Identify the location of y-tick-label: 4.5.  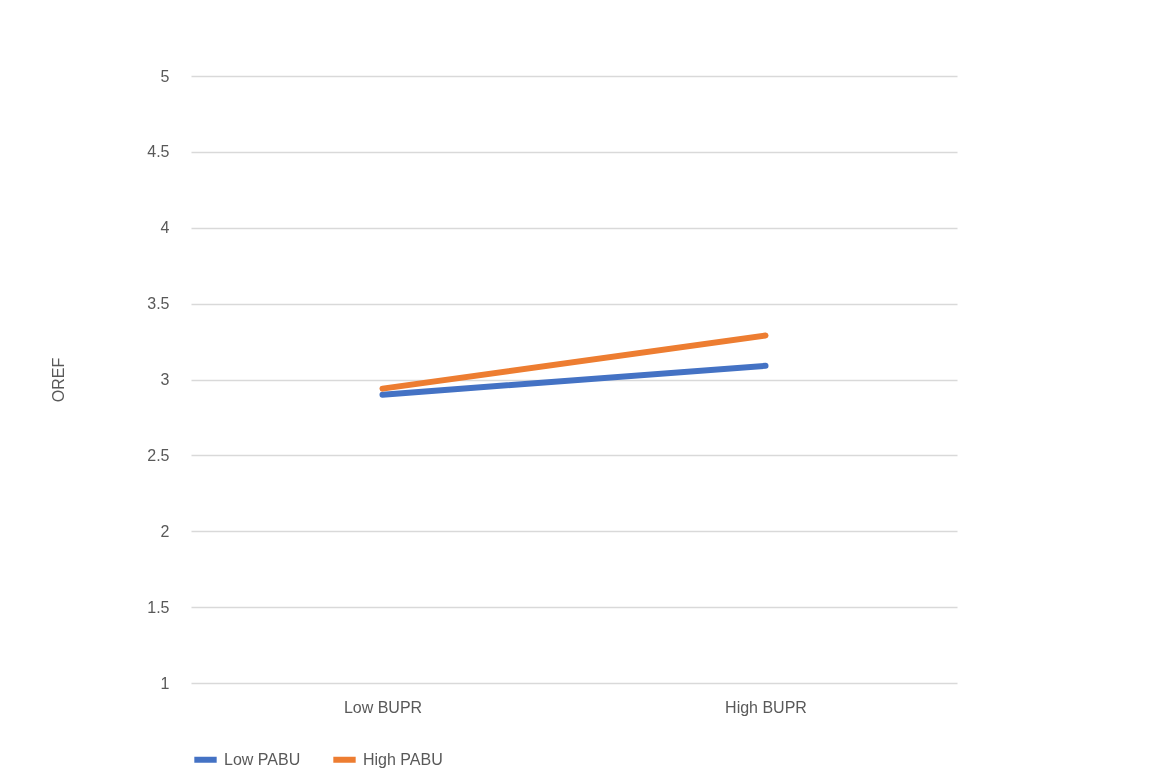
(158, 152).